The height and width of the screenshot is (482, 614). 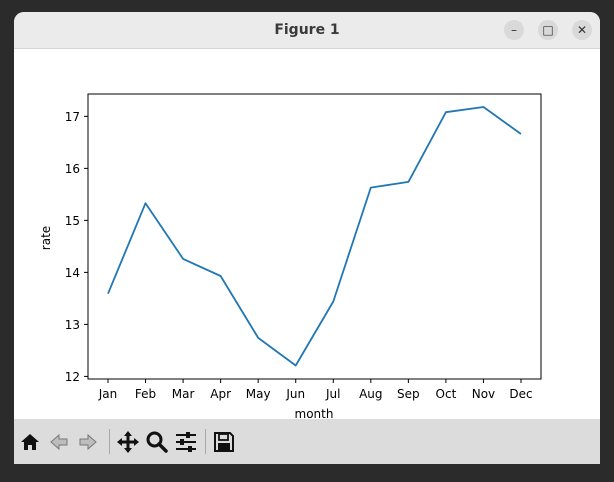 I want to click on x-tick-label: Sep, so click(x=408, y=394).